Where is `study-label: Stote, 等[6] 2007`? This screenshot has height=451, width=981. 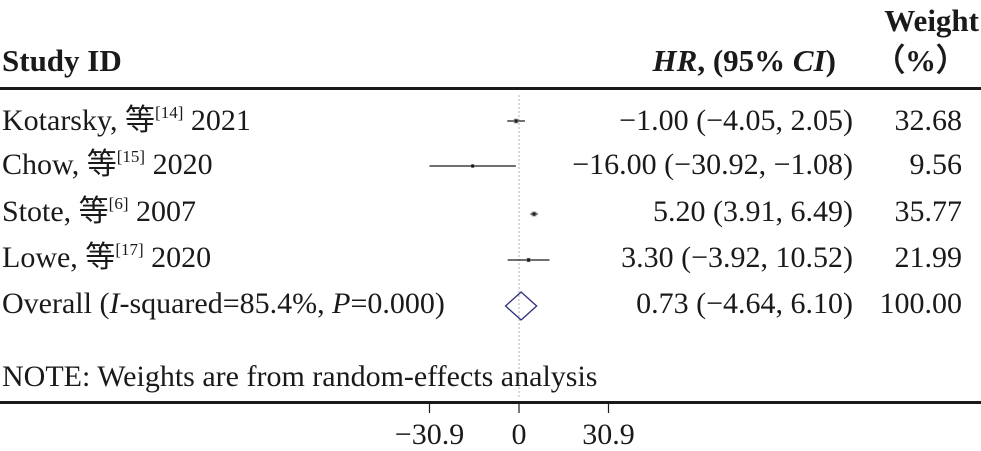
study-label: Stote, 等[6] 2007 is located at coordinates (99, 211).